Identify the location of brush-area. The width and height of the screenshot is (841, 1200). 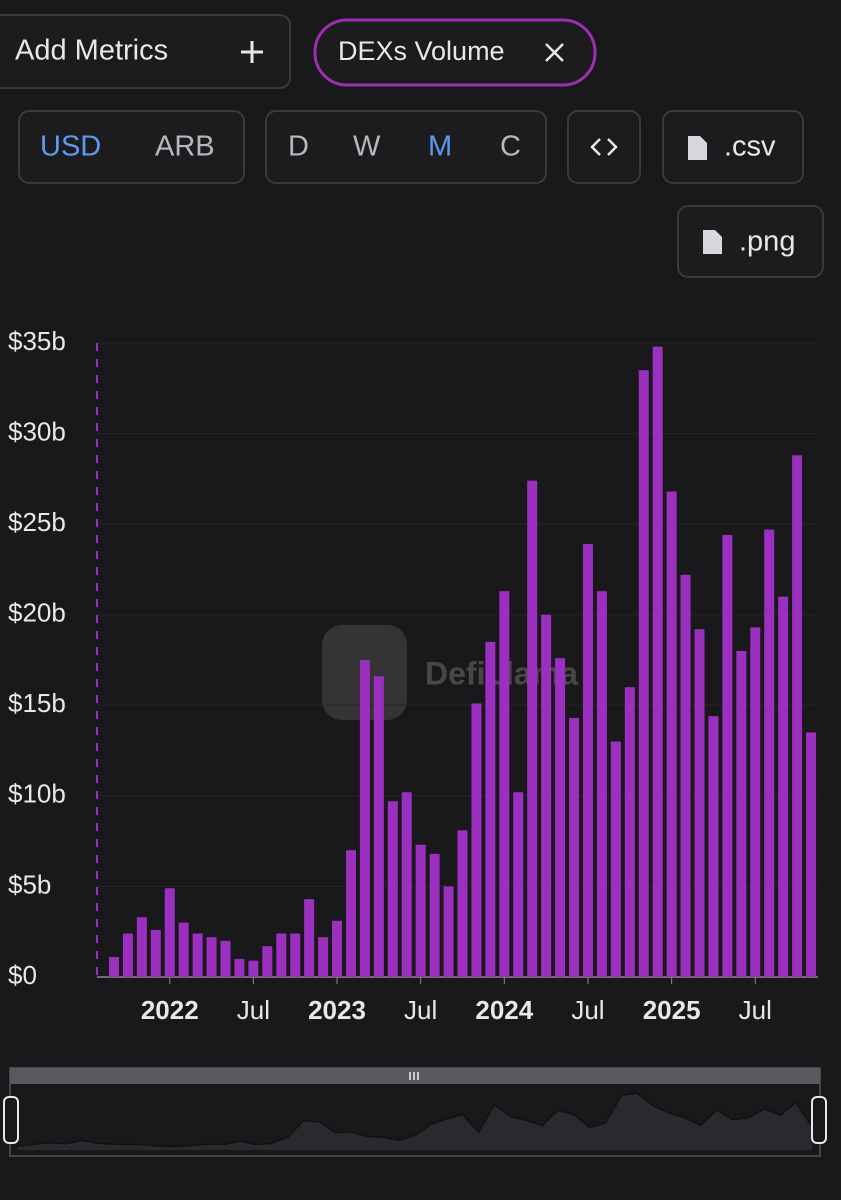
(415, 1121).